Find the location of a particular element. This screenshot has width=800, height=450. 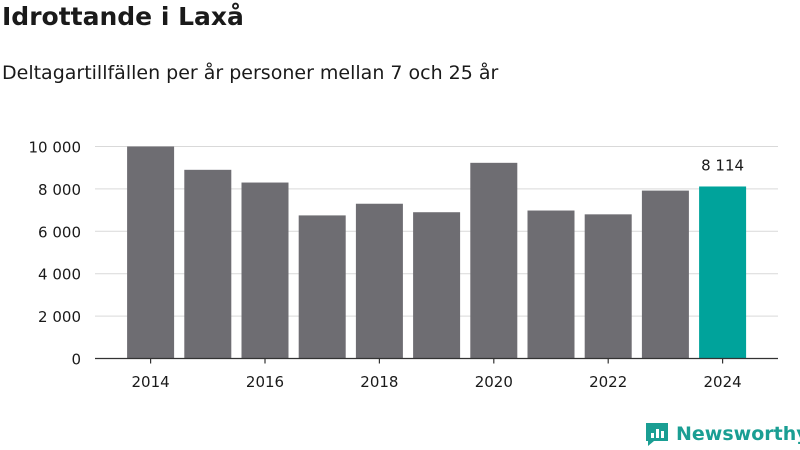

x-tick-label: 2024 is located at coordinates (723, 382).